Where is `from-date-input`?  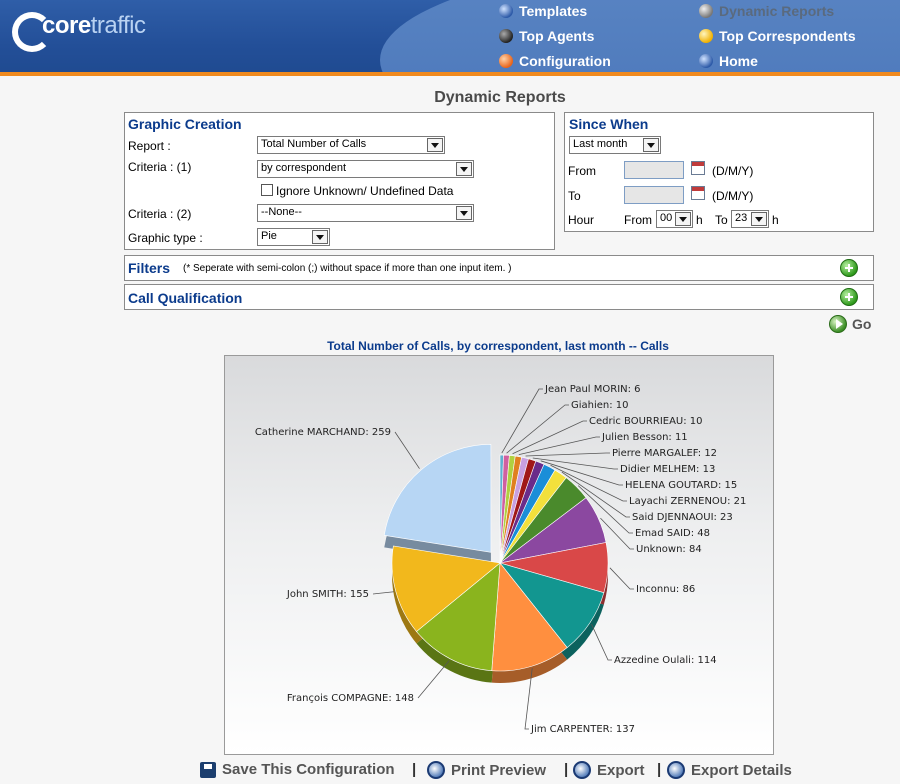
from-date-input is located at coordinates (654, 170).